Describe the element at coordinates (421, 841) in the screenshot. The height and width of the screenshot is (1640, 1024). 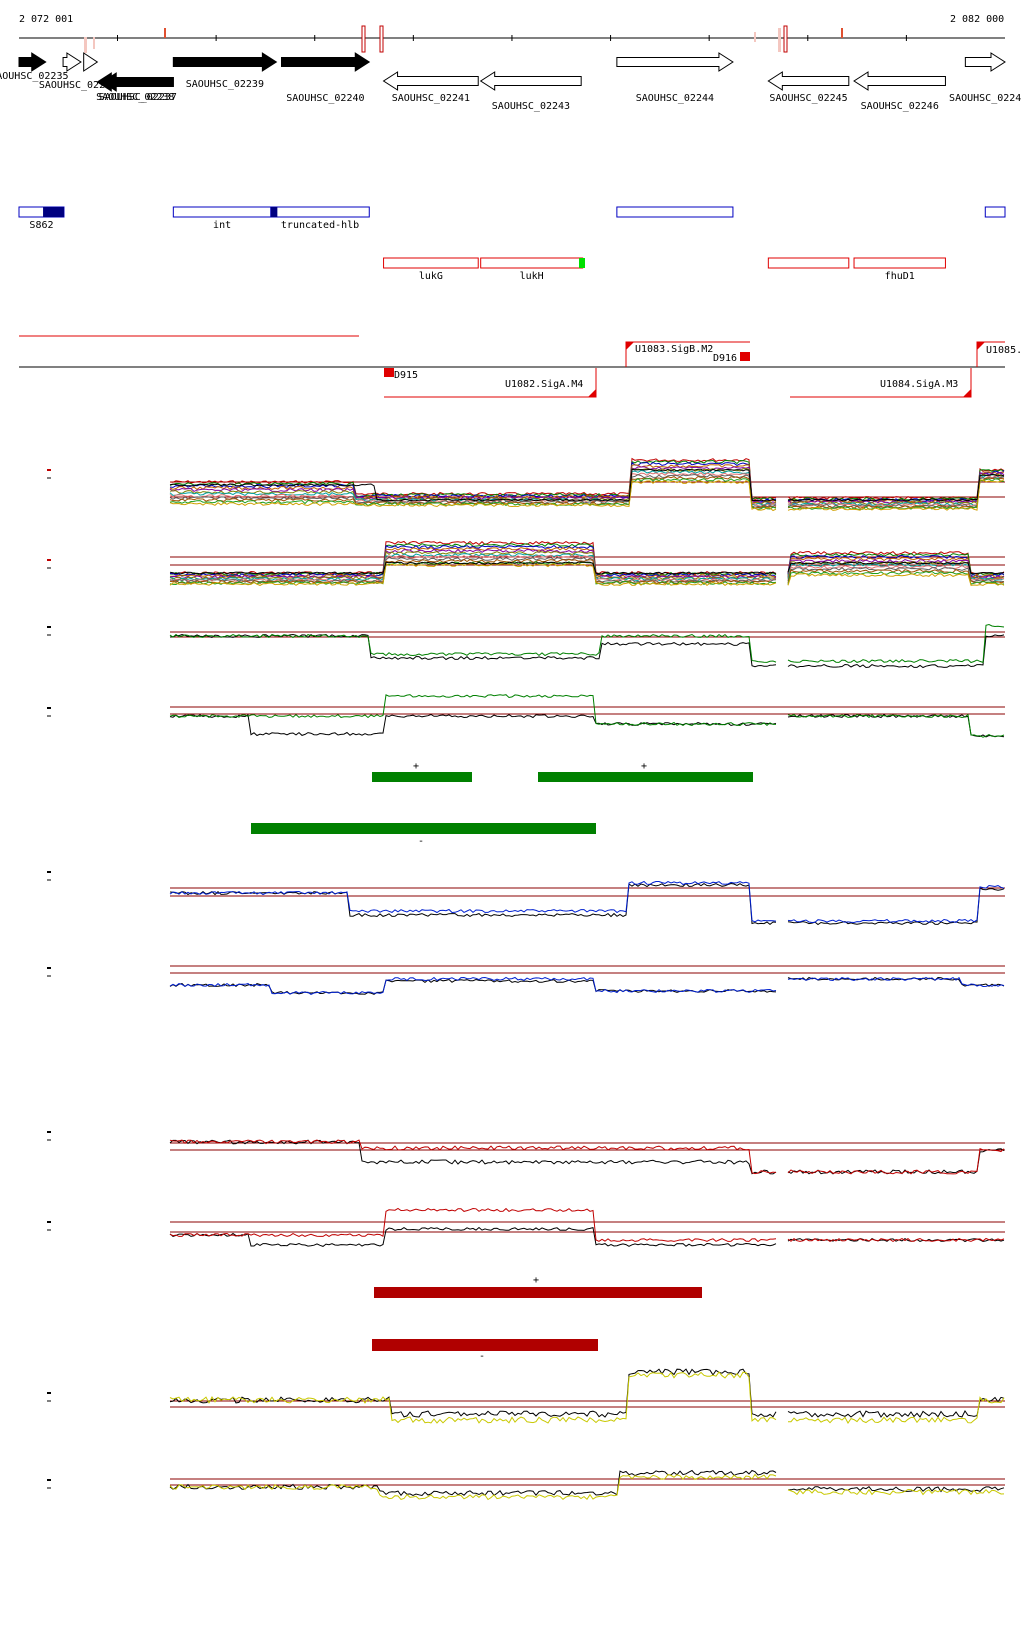
I see `tiling-bar-strand: -` at that location.